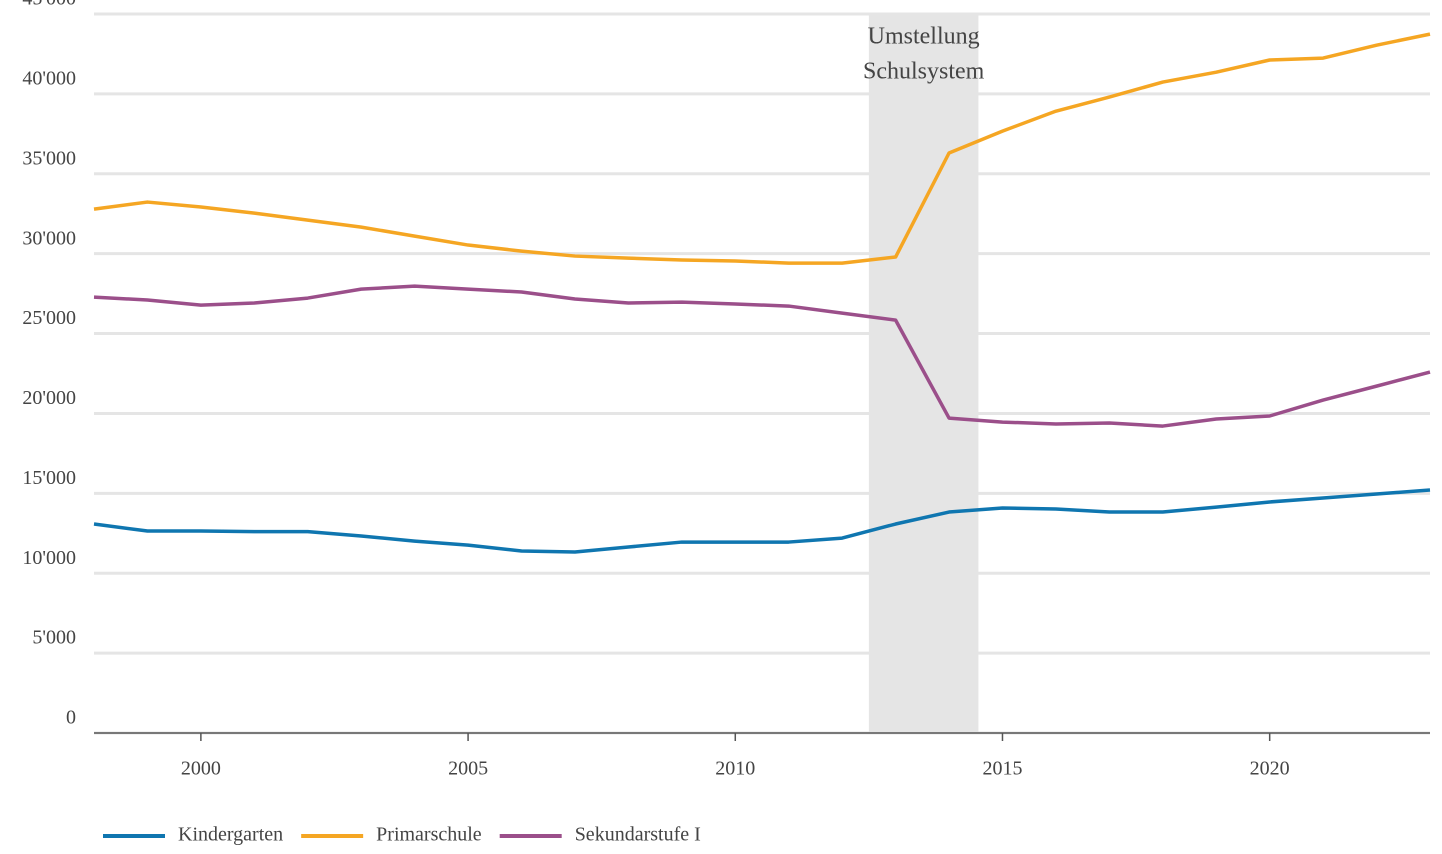  I want to click on y-tick-label: 0, so click(71, 718).